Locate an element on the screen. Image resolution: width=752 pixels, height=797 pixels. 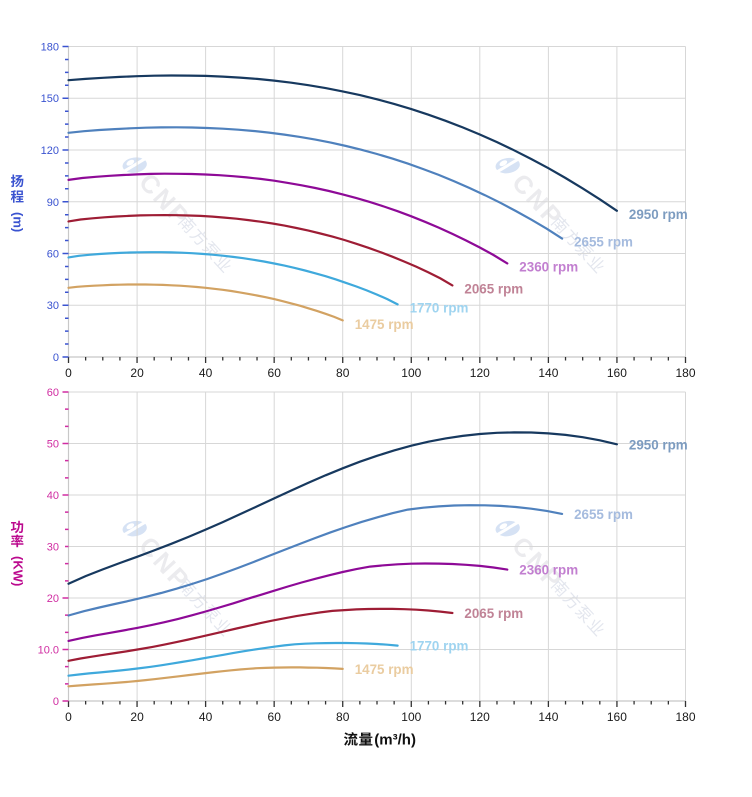
svg-text: (m) is located at coordinates (18, 222).